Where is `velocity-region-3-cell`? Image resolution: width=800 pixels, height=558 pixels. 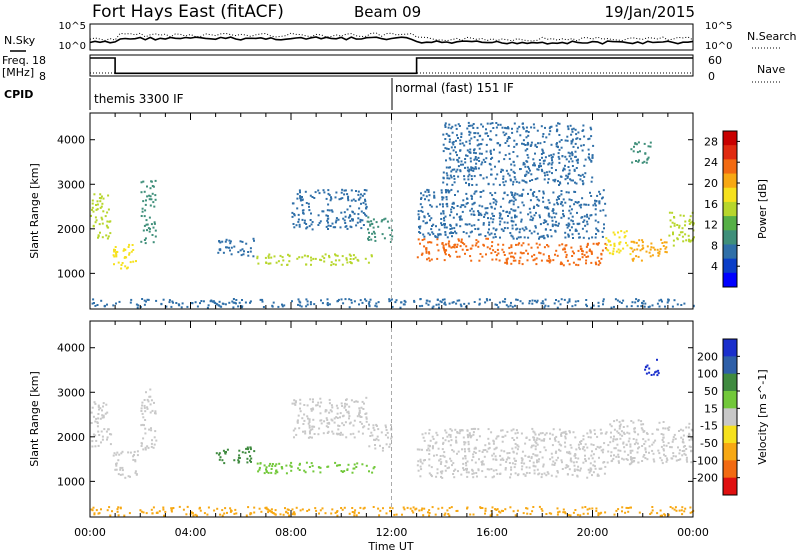 velocity-region-3-cell is located at coordinates (254, 451).